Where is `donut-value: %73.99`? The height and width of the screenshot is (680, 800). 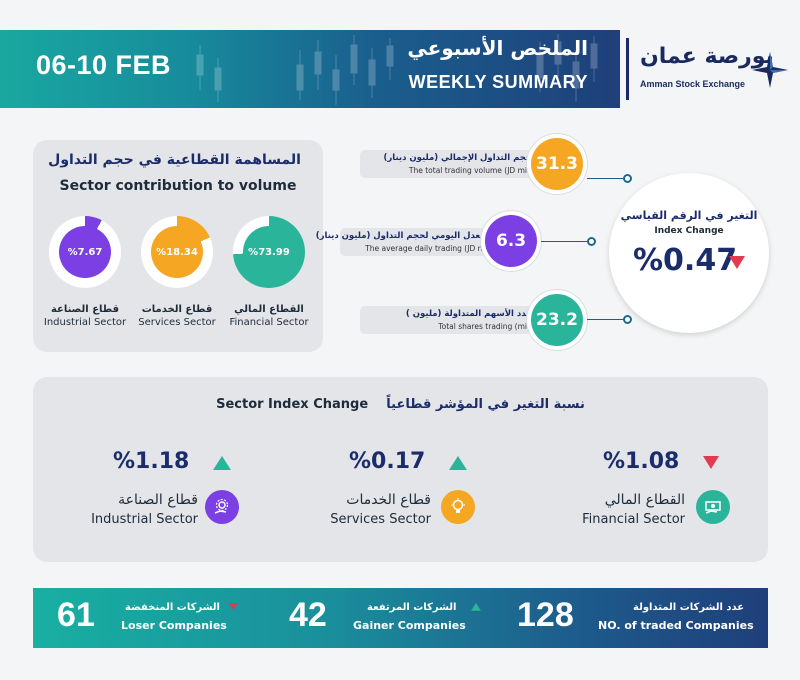 donut-value: %73.99 is located at coordinates (269, 252).